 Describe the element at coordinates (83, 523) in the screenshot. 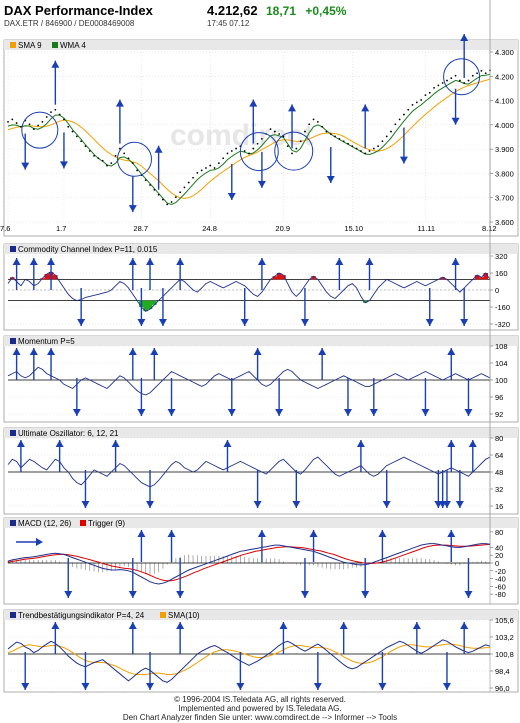

I see `trigger-legend-swatch` at that location.